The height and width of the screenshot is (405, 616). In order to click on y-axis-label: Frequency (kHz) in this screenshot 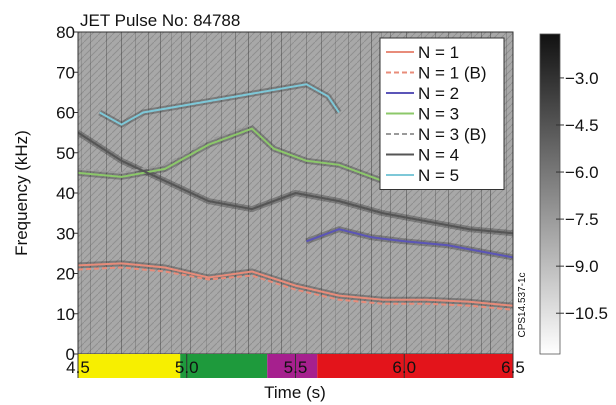, I will do `click(21, 193)`.